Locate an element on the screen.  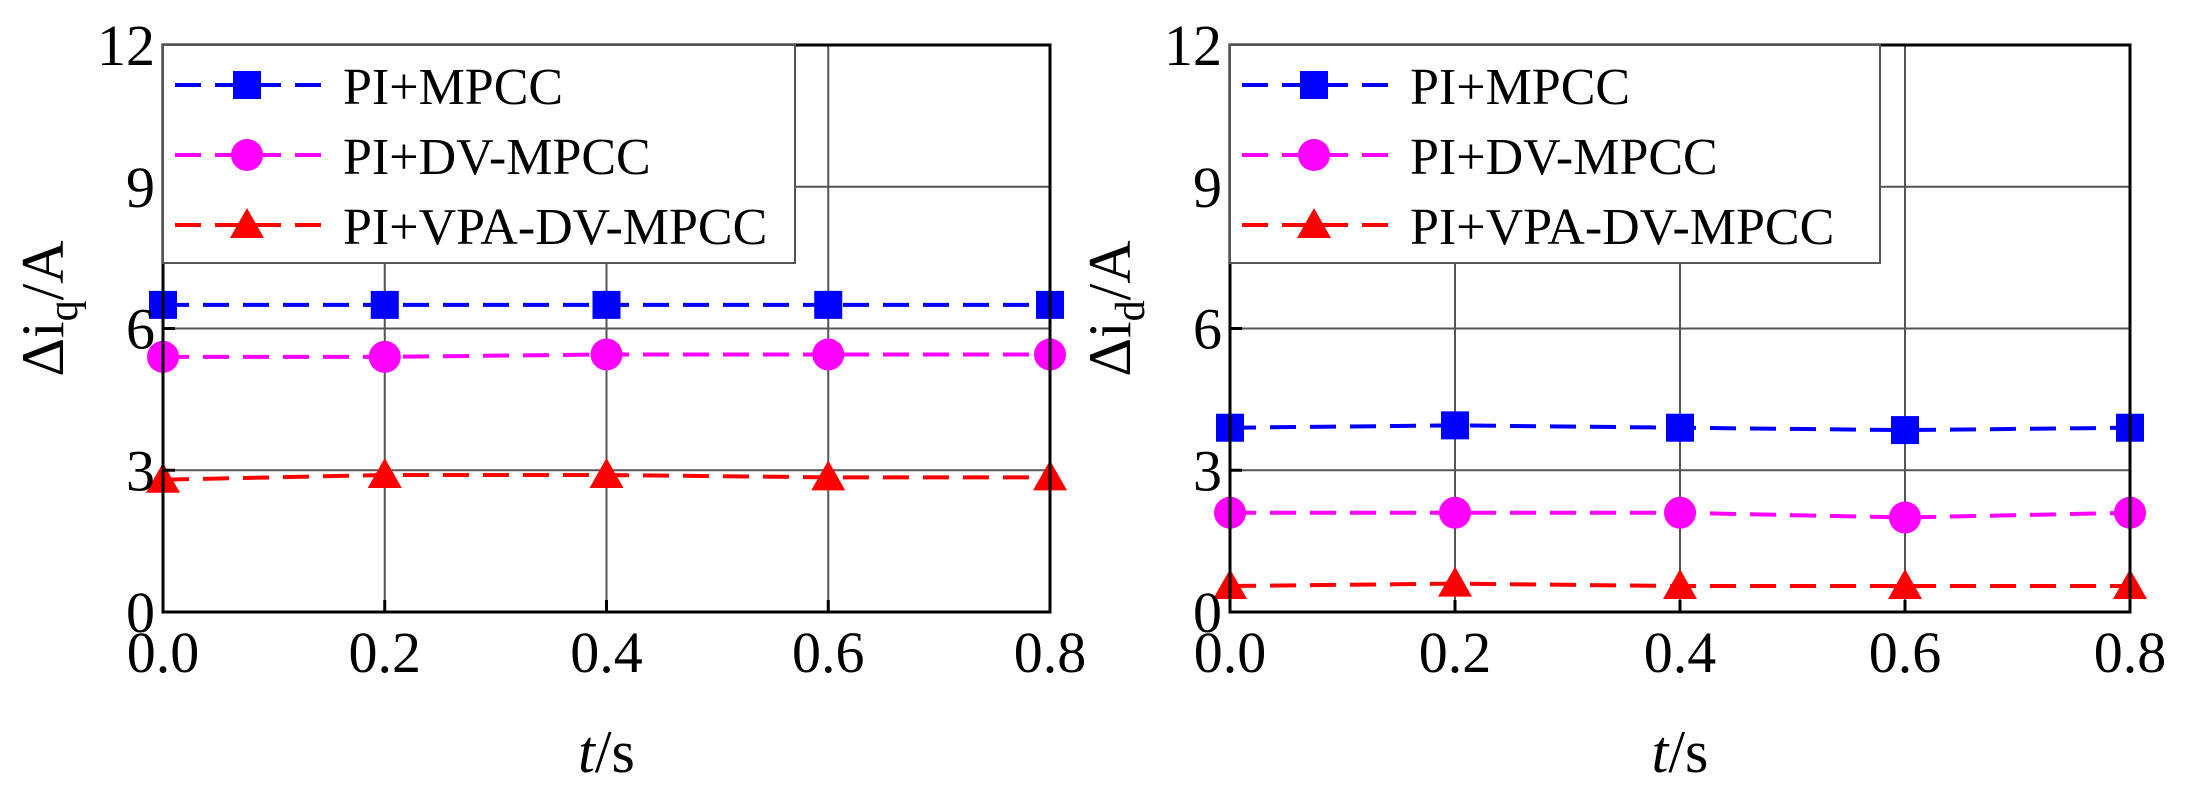
y-axis-label: Δid/A is located at coordinates (1115, 308).